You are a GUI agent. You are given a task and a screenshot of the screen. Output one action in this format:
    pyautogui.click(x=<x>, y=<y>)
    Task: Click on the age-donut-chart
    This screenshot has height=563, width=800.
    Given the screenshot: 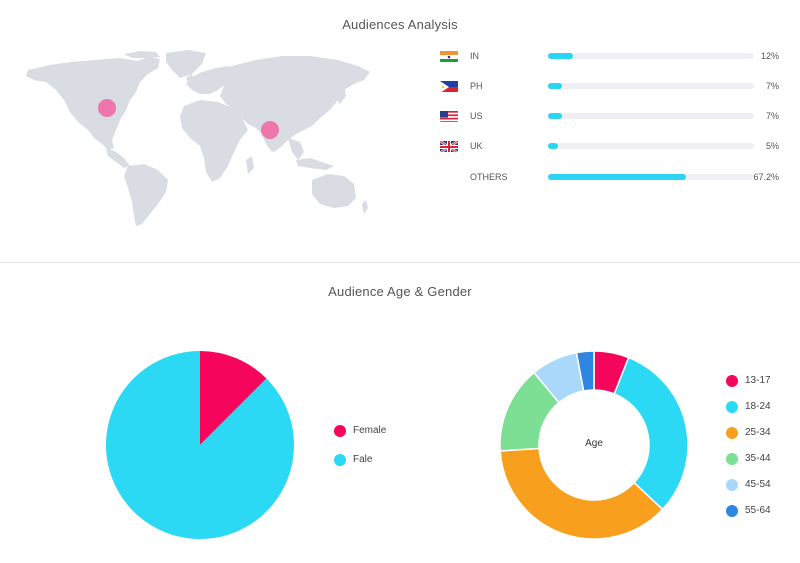 What is the action you would take?
    pyautogui.click(x=594, y=445)
    